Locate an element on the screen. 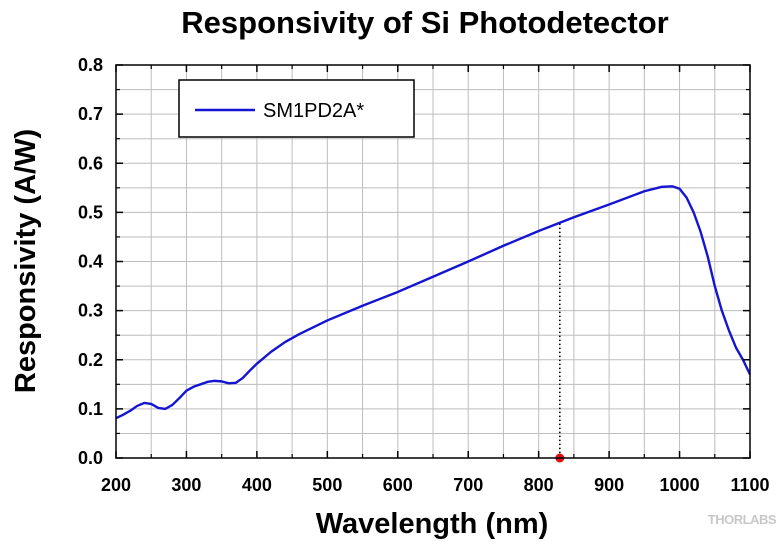 Image resolution: width=780 pixels, height=544 pixels. x-tick-label: 900 is located at coordinates (609, 485).